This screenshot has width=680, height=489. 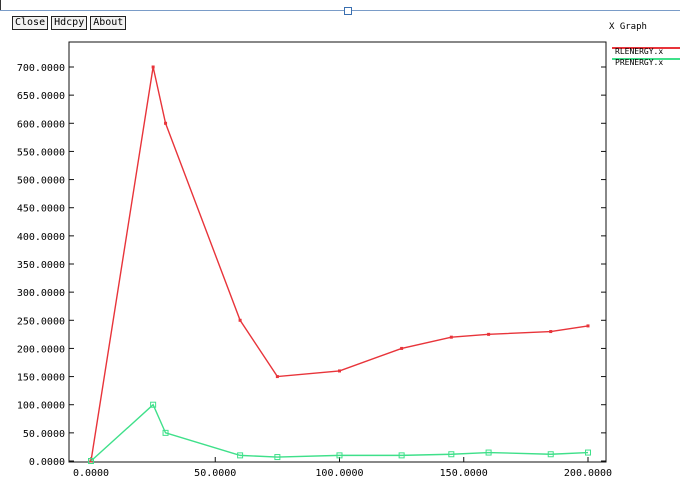 I want to click on about-button: About, so click(x=108, y=23).